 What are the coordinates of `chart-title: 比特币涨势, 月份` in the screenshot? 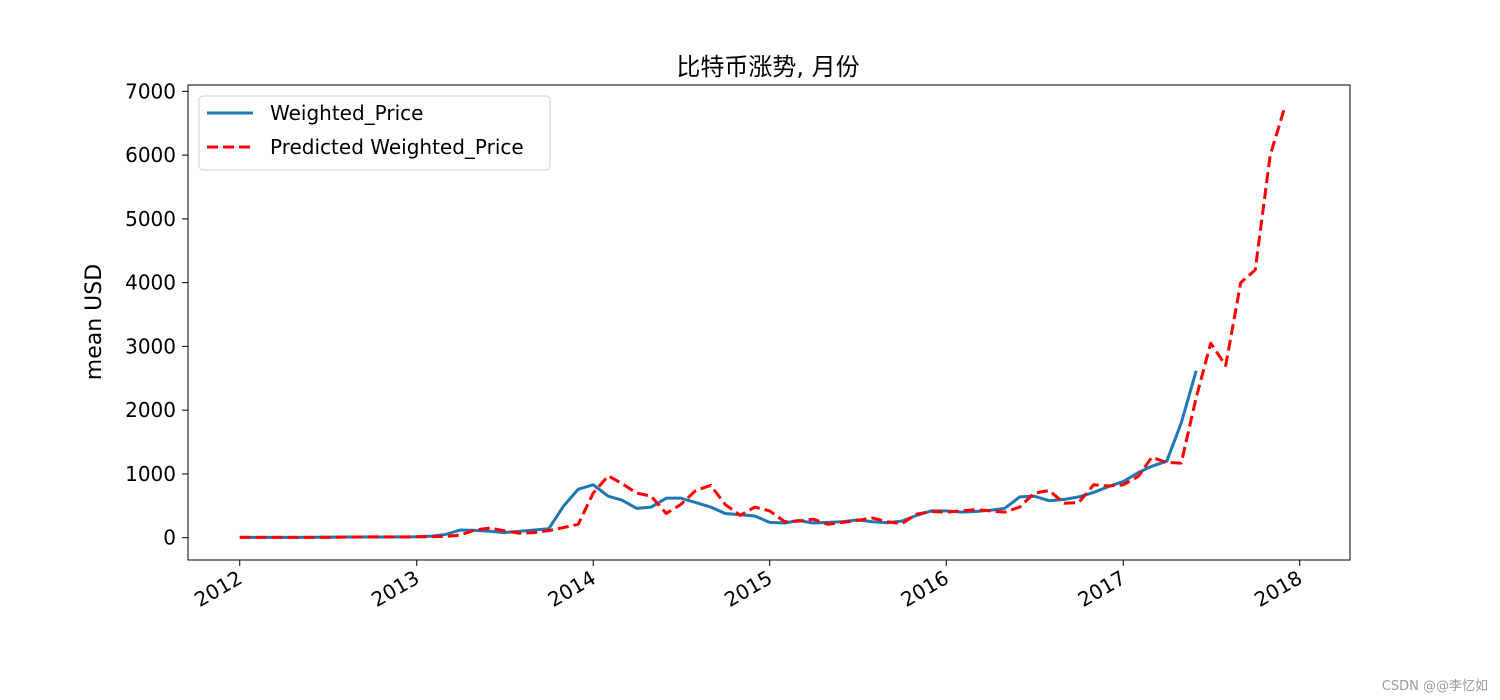 It's located at (767, 67).